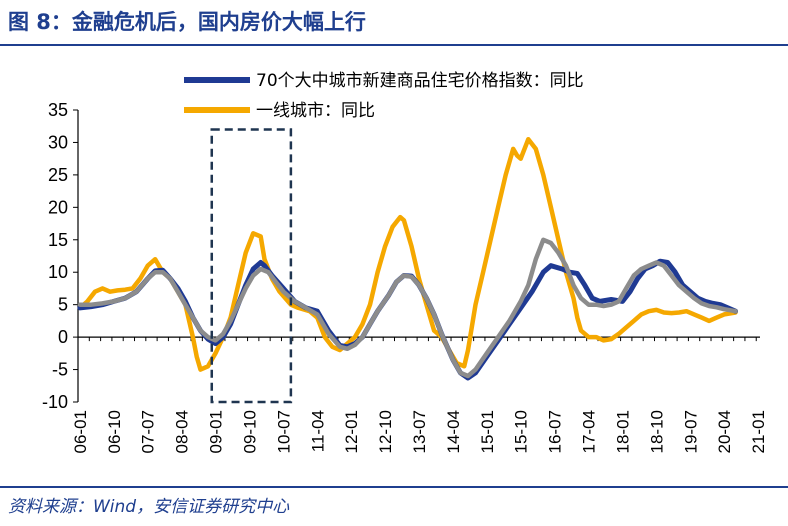  Describe the element at coordinates (724, 431) in the screenshot. I see `x-tick-label: 20-04` at that location.